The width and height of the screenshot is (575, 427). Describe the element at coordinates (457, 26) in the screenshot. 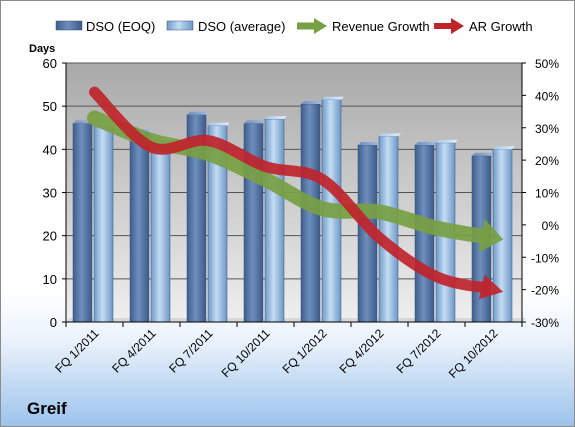

I see `legend-swatch-ar-growth-head` at that location.